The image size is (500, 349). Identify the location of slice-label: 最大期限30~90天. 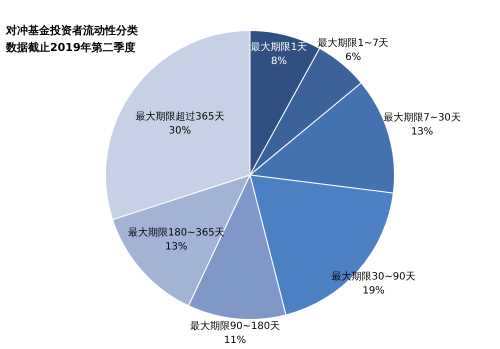
(374, 276).